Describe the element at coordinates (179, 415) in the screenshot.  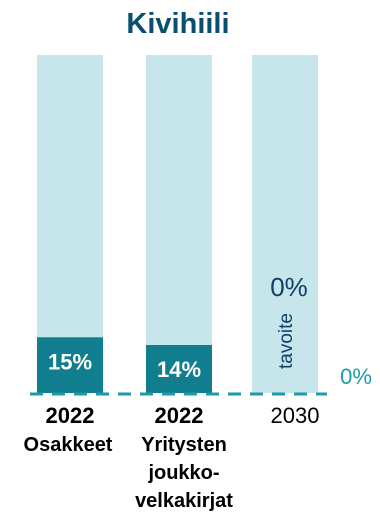
I see `year-label-2: 2022` at that location.